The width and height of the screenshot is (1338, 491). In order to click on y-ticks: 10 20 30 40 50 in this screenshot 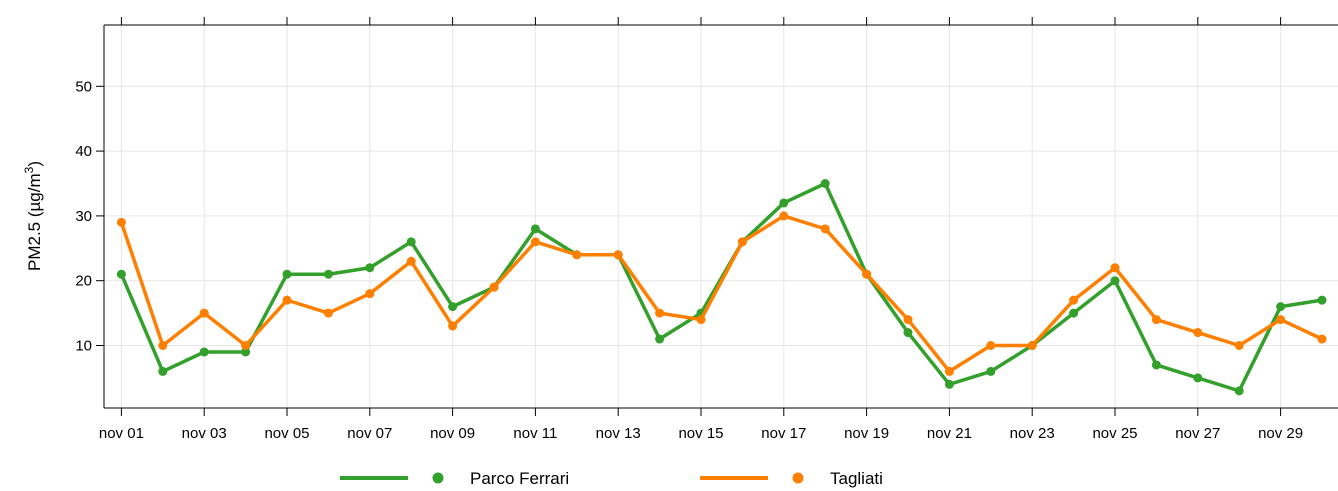, I will do `click(89, 216)`.